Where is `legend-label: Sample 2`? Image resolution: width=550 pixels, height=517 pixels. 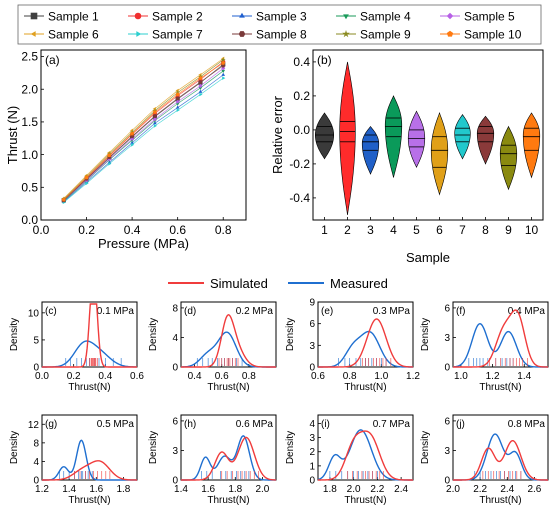
legend-label: Sample 2 is located at coordinates (177, 17).